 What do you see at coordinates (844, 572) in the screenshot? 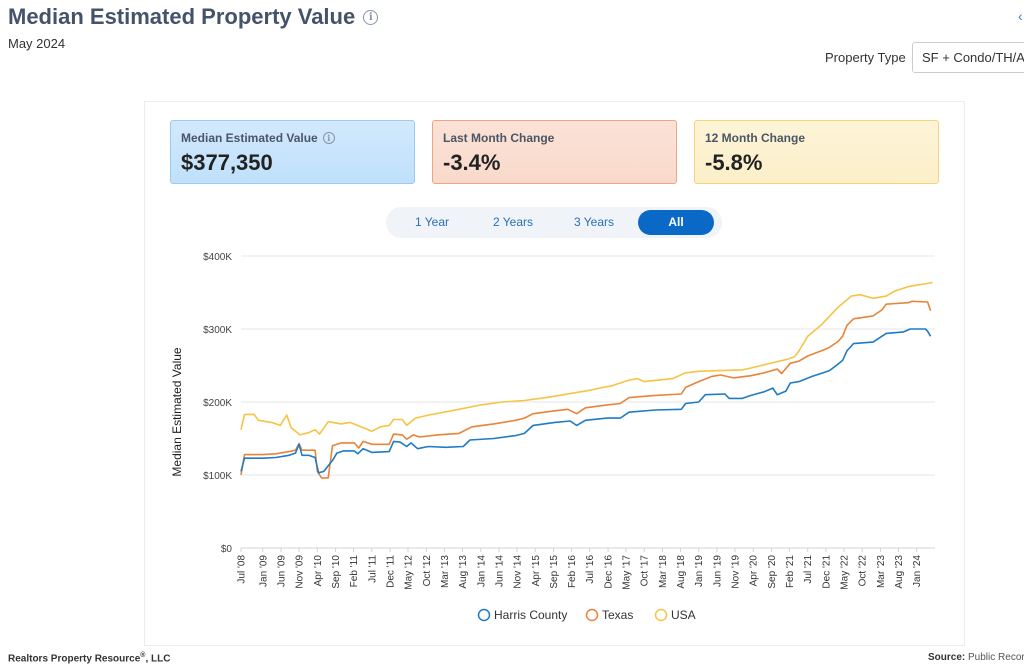
I see `x-tick-label: May '22` at bounding box center [844, 572].